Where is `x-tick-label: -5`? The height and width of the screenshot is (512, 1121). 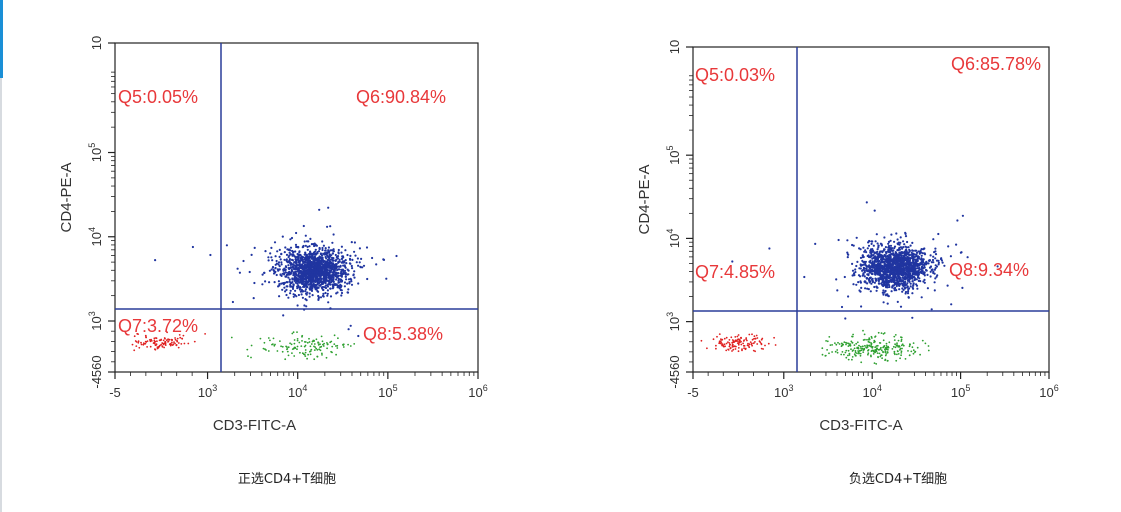
x-tick-label: -5 is located at coordinates (115, 392).